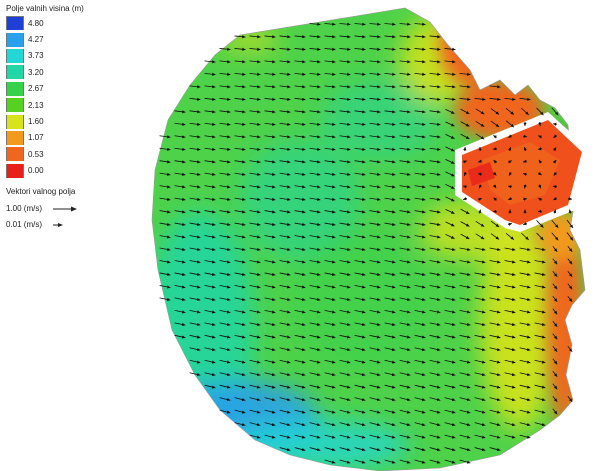  I want to click on legend-label: 2.67, so click(36, 89).